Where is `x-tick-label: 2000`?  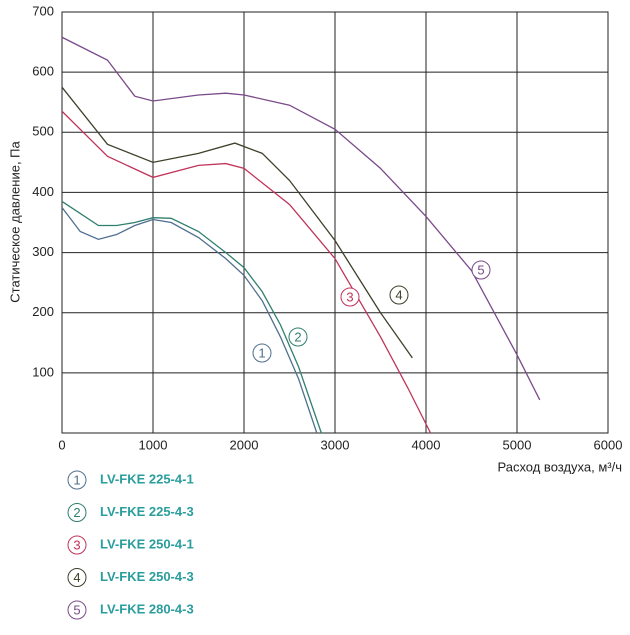
x-tick-label: 2000 is located at coordinates (244, 444).